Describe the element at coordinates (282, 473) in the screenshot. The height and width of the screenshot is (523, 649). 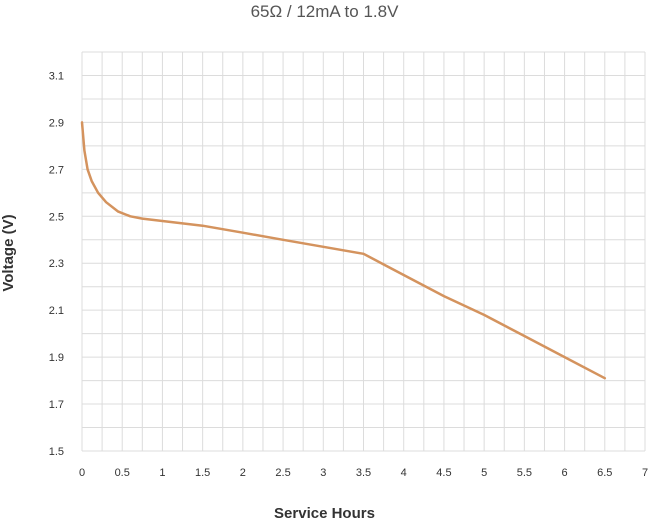
I see `x-tick-label: 2.5` at that location.